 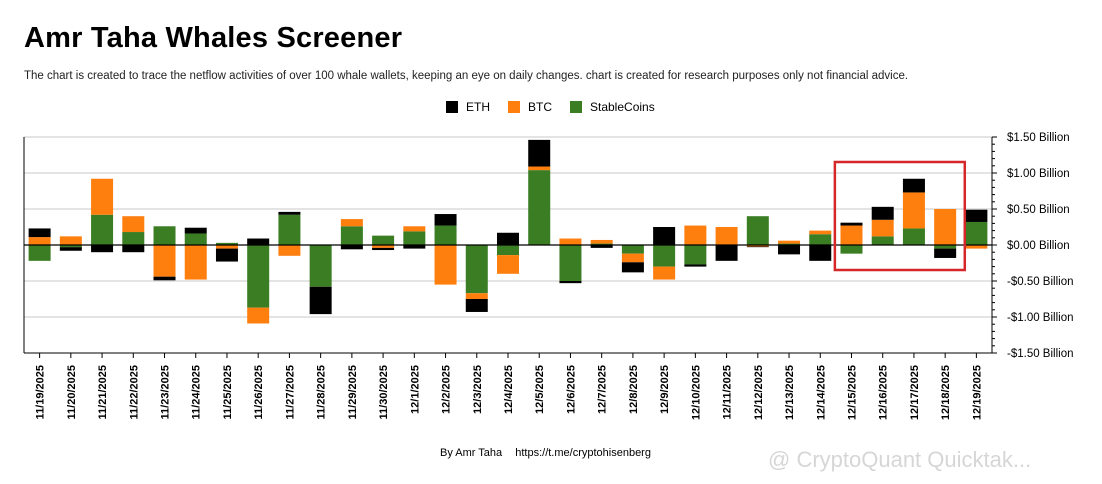 What do you see at coordinates (452, 107) in the screenshot?
I see `legend-swatch-eth` at bounding box center [452, 107].